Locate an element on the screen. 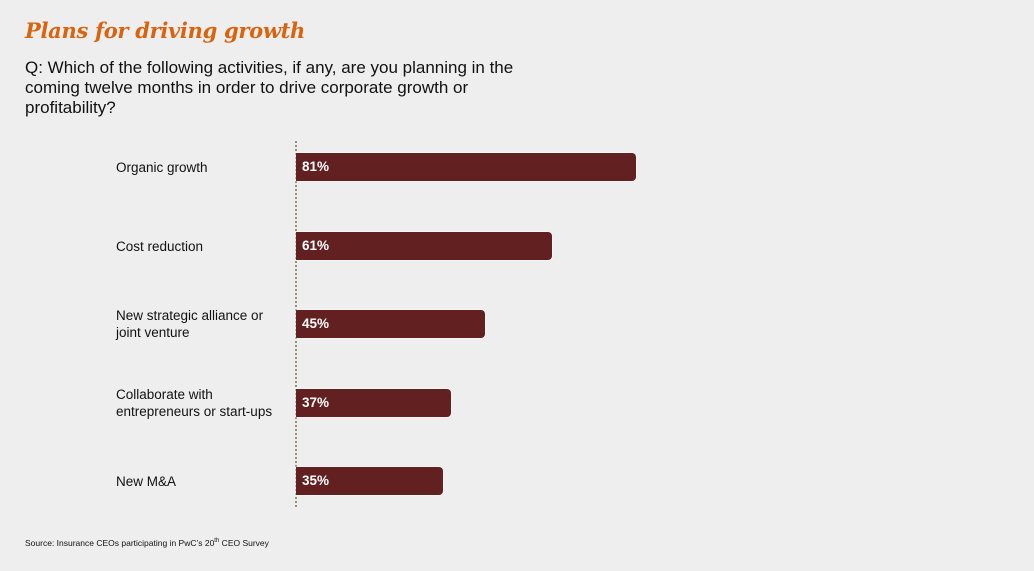 This screenshot has height=571, width=1034. chart-title: Plans for driving growth is located at coordinates (165, 30).